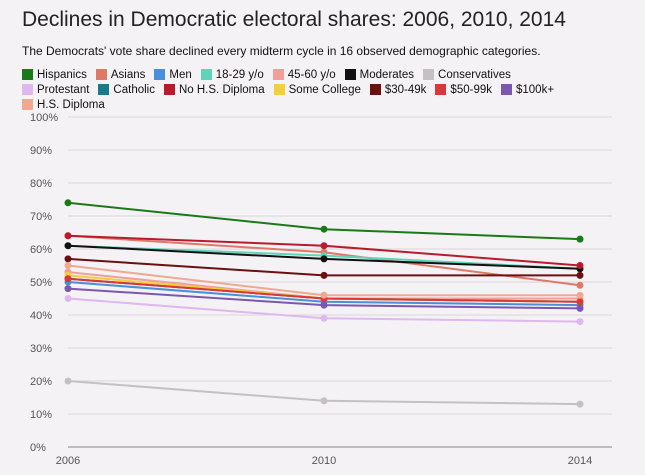 The image size is (645, 475). I want to click on legend-label: $100k+, so click(535, 89).